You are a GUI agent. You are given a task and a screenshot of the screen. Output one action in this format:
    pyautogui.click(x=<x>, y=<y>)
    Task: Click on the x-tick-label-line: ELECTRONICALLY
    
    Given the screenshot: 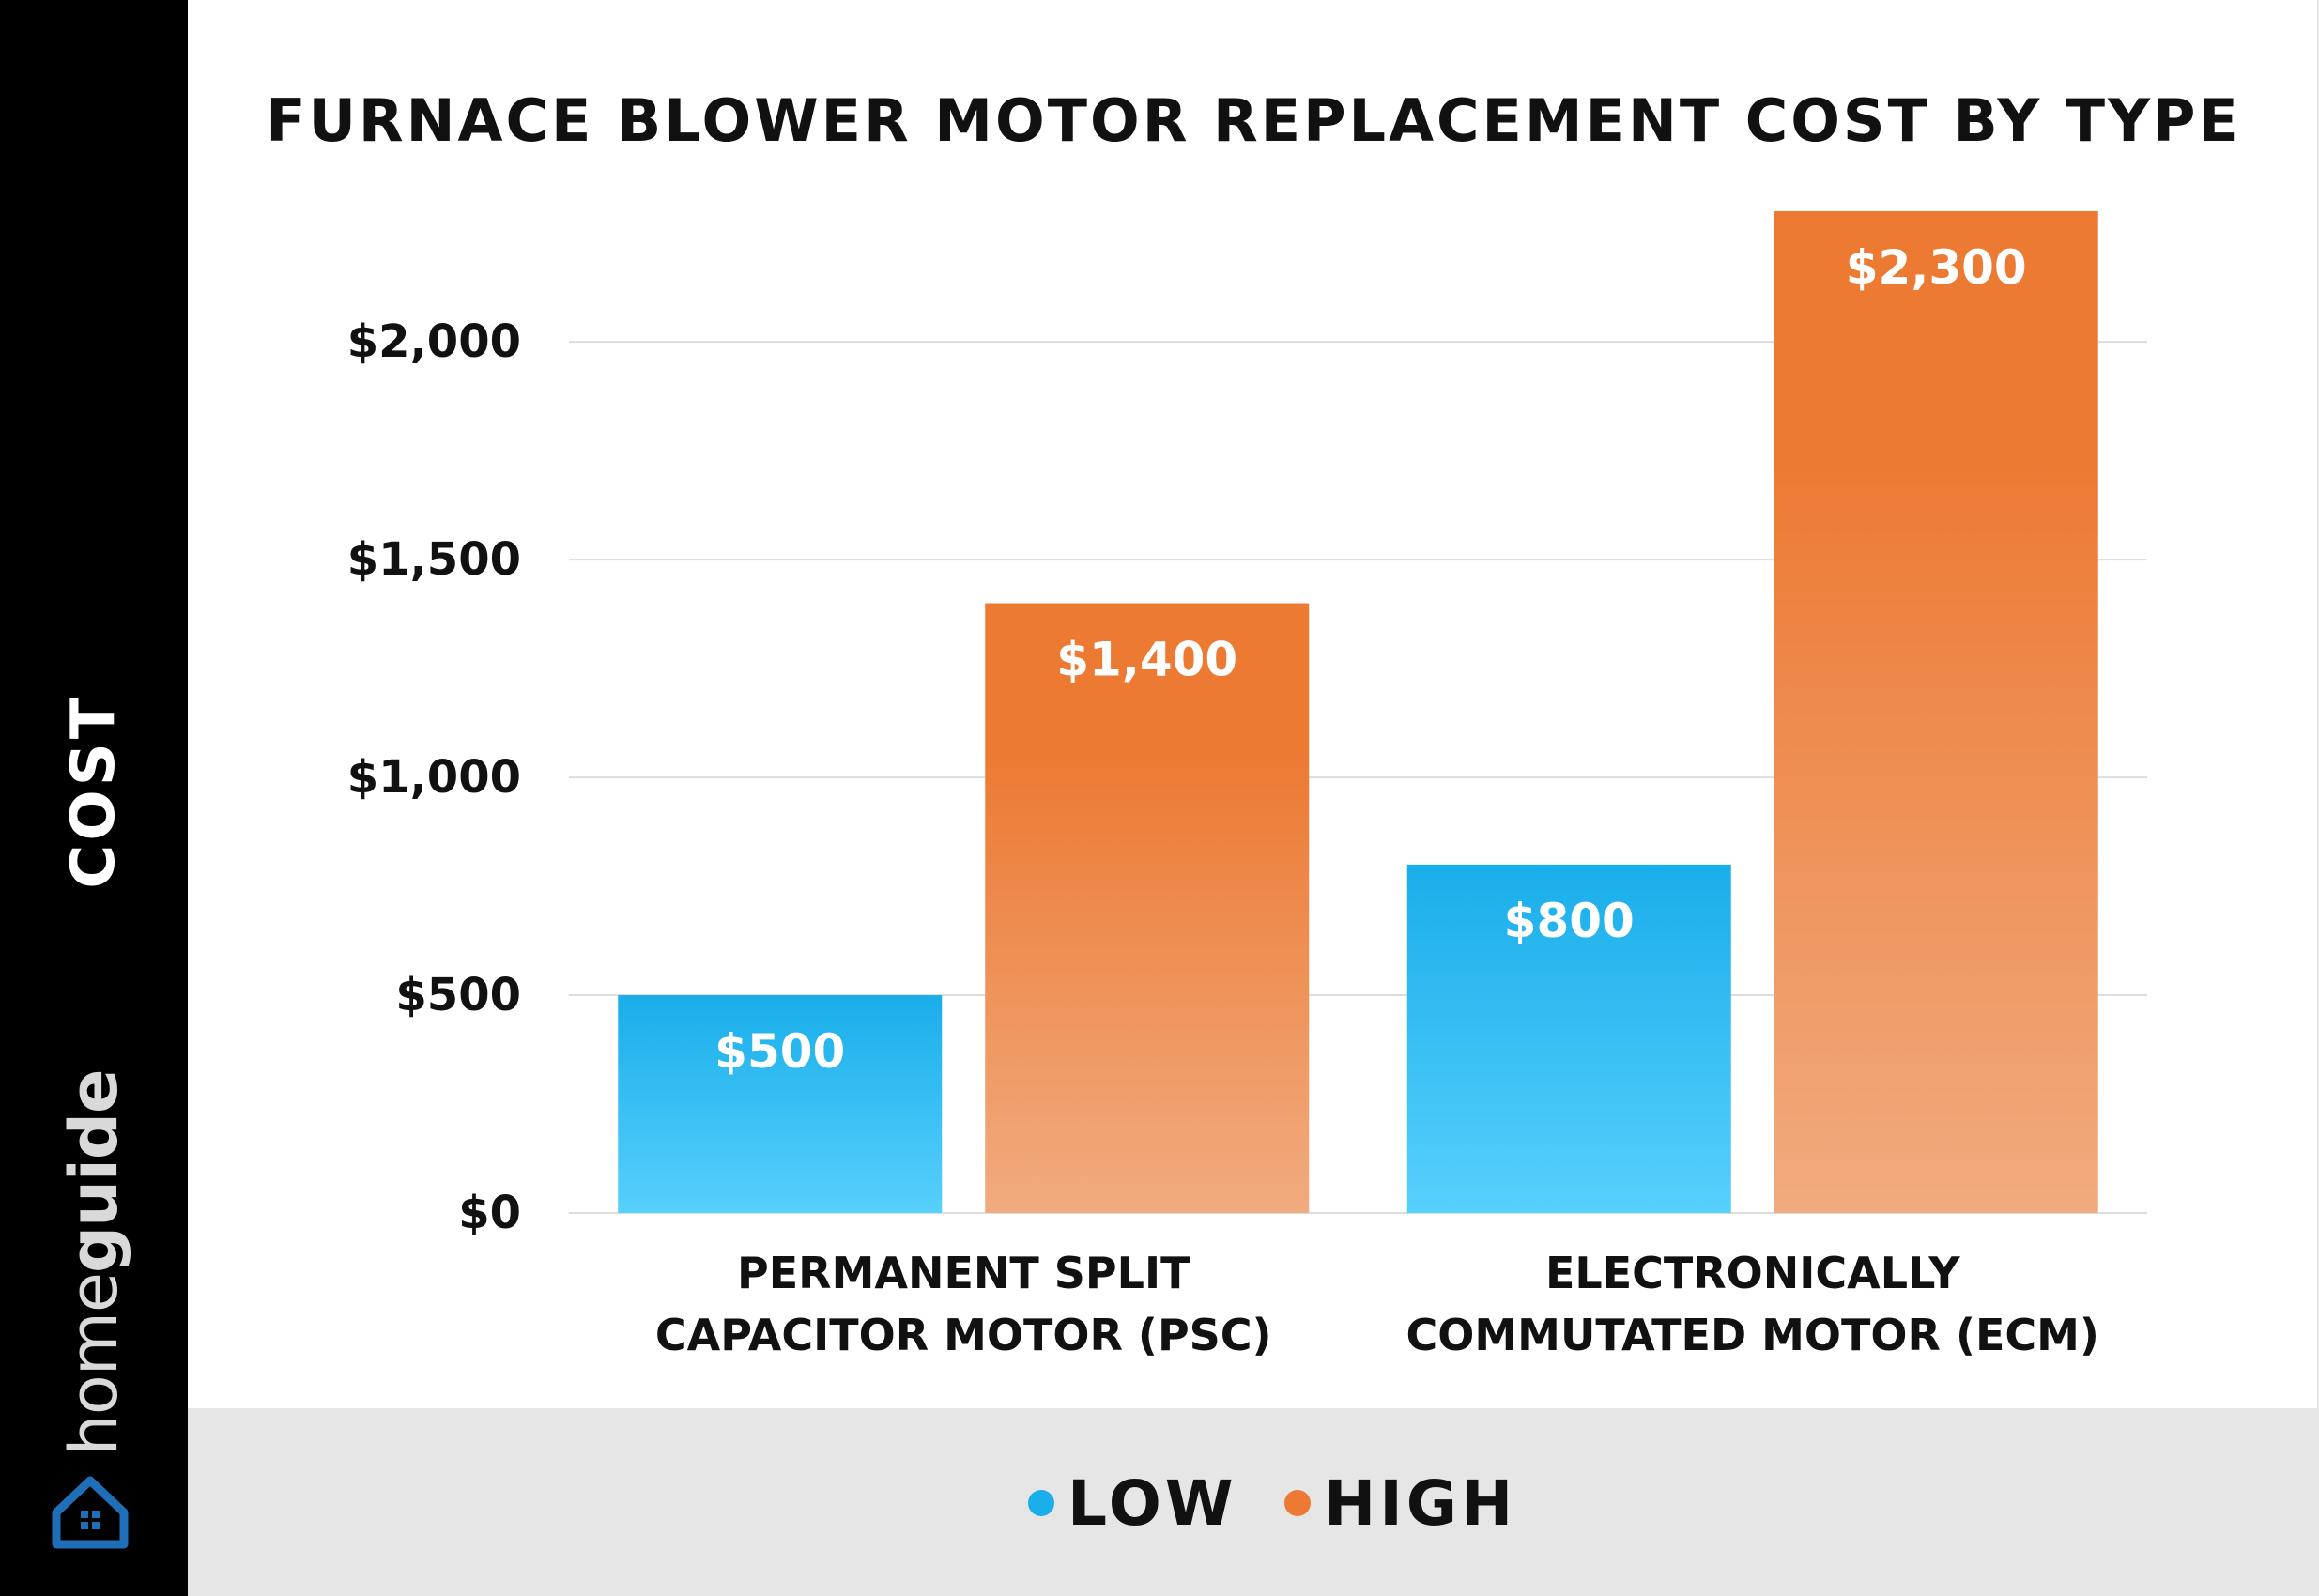 What is the action you would take?
    pyautogui.click(x=1752, y=1273)
    